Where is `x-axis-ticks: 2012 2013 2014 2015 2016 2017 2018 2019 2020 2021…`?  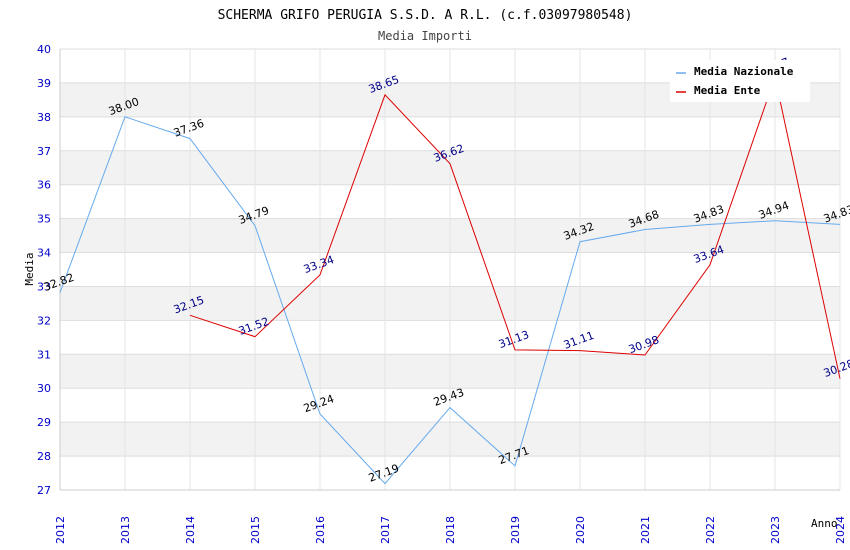 x-axis-ticks: 2012 2013 2014 2015 2016 2017 2018 2019 2020 2021… is located at coordinates (450, 530).